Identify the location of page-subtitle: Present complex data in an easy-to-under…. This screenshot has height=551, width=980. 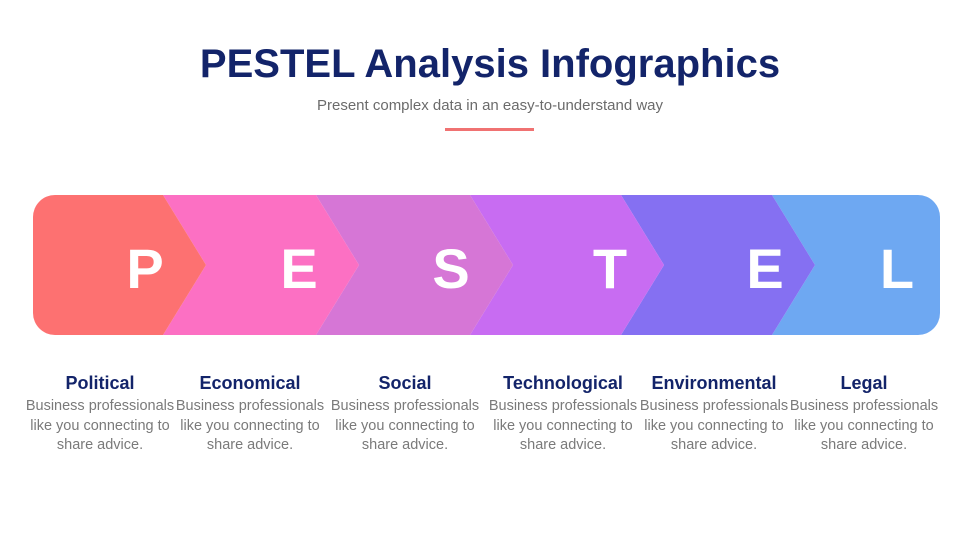
(490, 105).